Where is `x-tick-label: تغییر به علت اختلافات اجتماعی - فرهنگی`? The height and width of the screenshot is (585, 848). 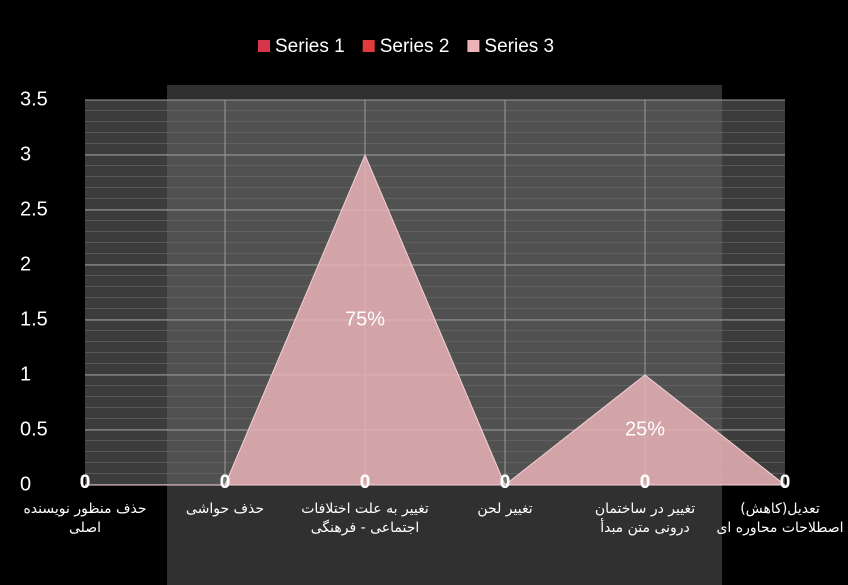 x-tick-label: تغییر به علت اختلافات اجتماعی - فرهنگی is located at coordinates (365, 518).